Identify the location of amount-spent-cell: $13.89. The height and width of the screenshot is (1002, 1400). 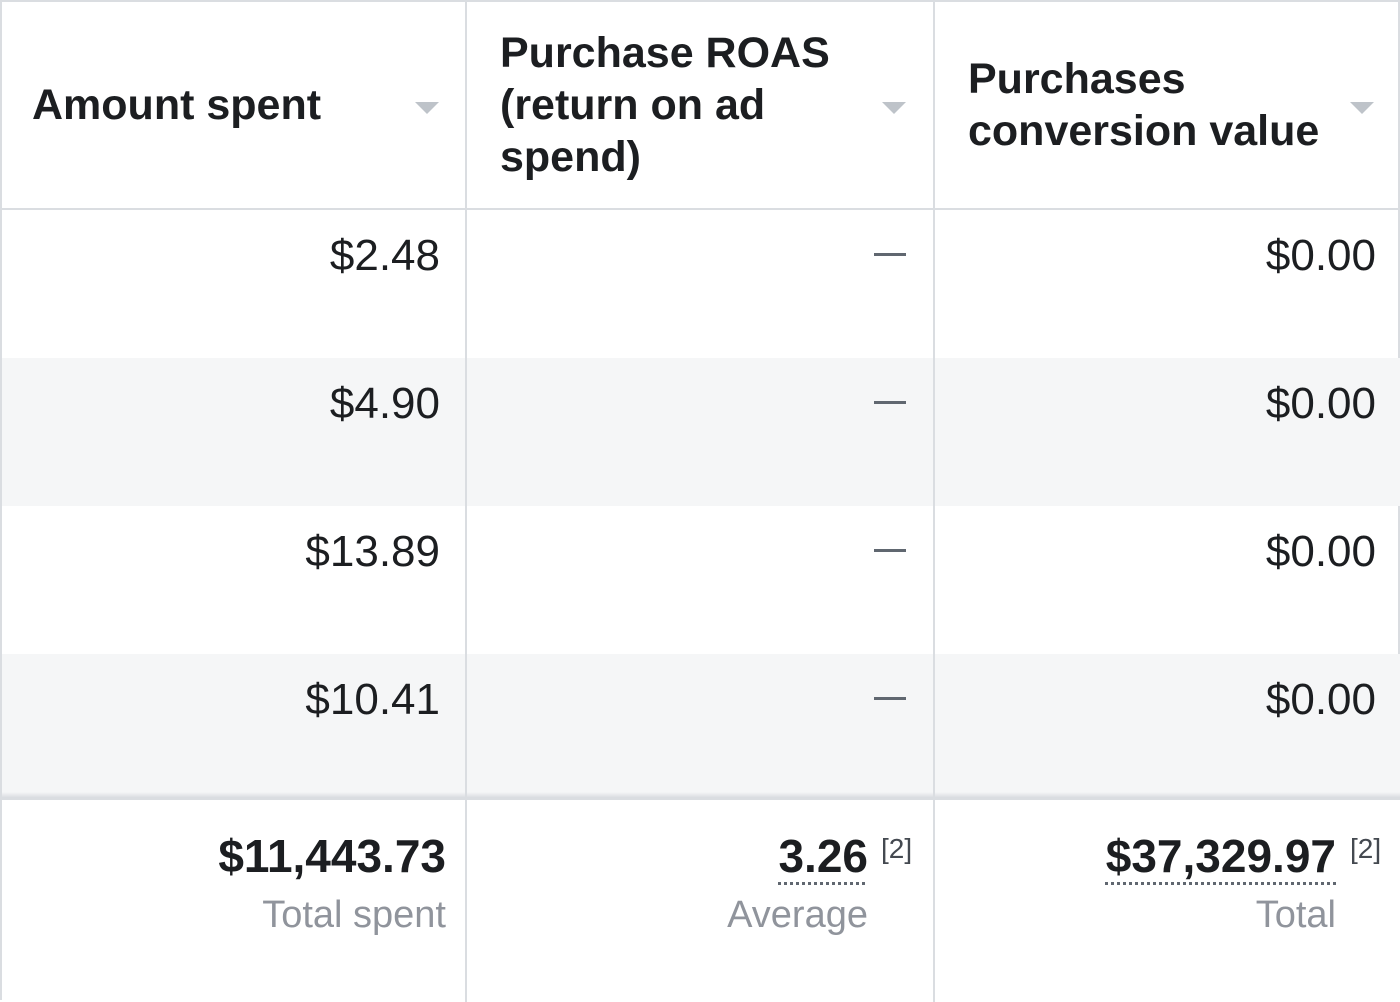
(372, 551).